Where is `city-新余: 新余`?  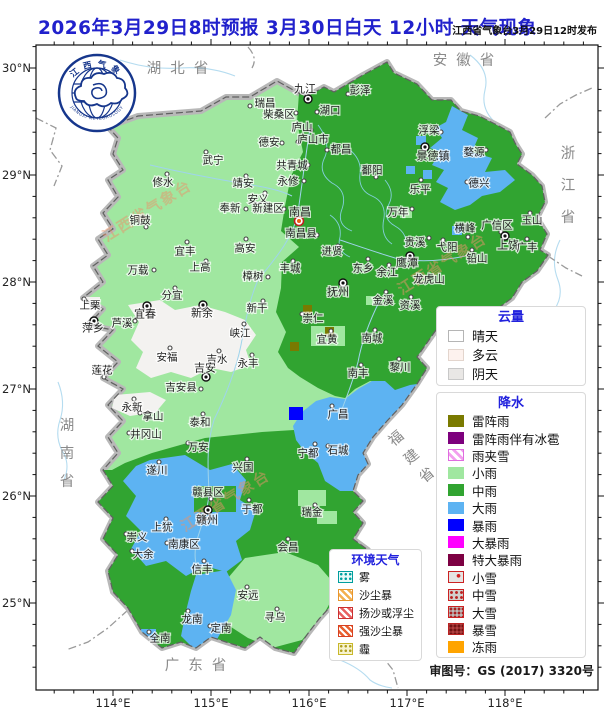
city-新余: 新余 is located at coordinates (202, 310).